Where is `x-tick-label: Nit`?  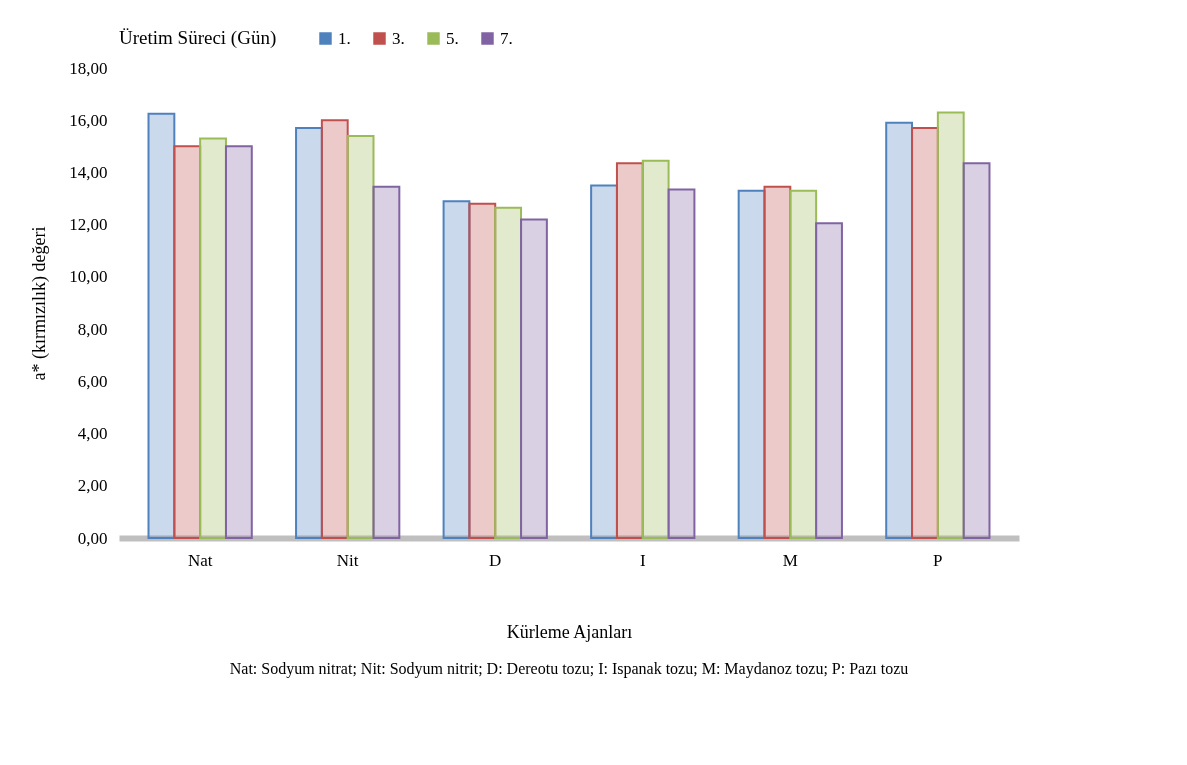 x-tick-label: Nit is located at coordinates (347, 560).